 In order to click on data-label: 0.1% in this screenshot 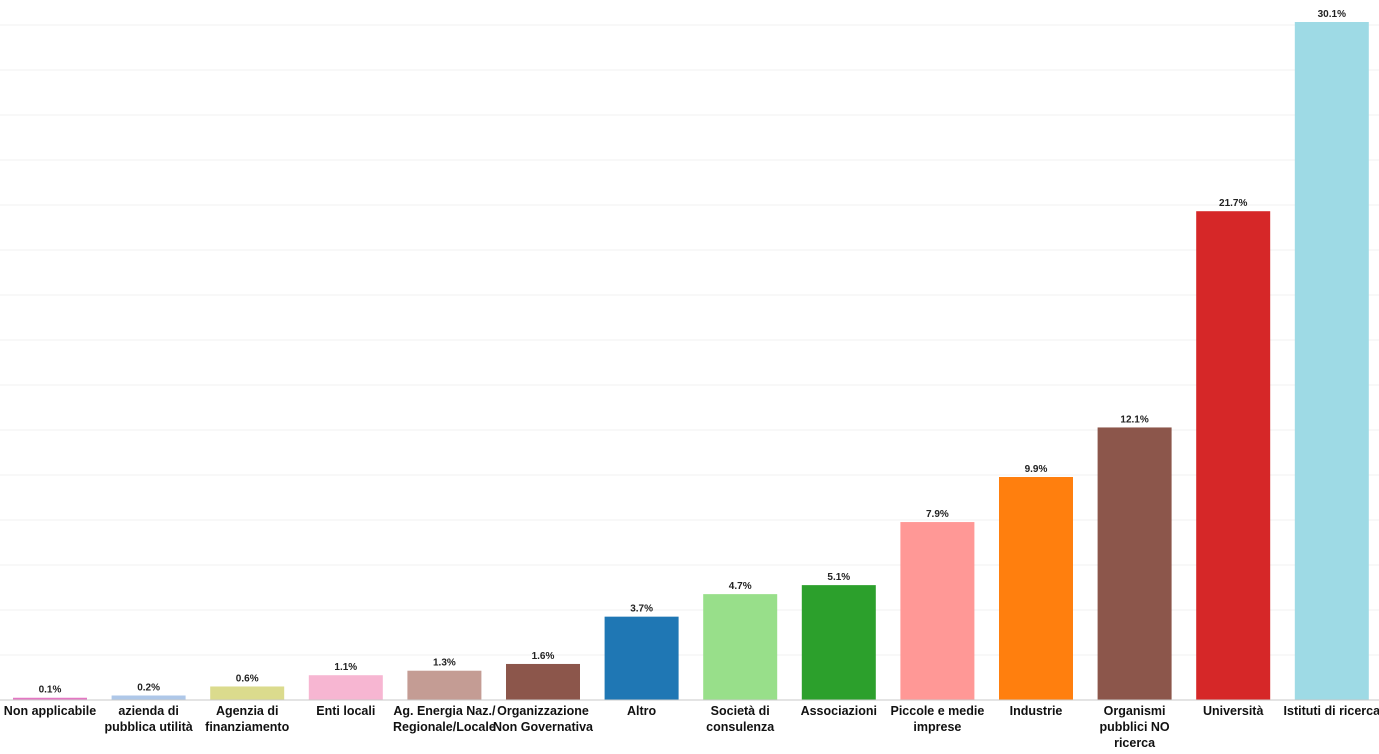, I will do `click(50, 690)`.